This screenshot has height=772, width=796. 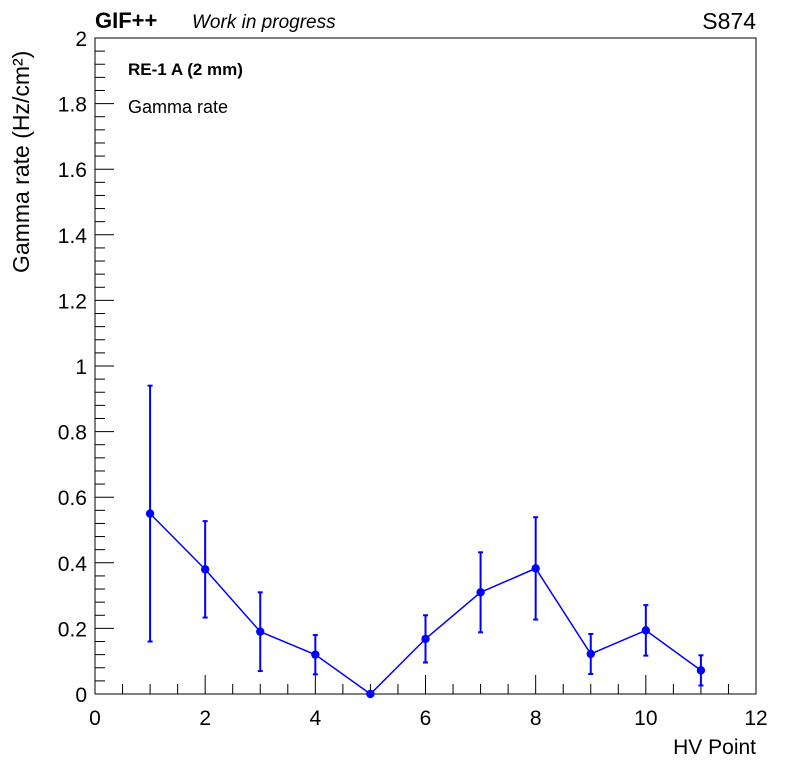 What do you see at coordinates (72, 433) in the screenshot?
I see `y-tick-label: 0.8` at bounding box center [72, 433].